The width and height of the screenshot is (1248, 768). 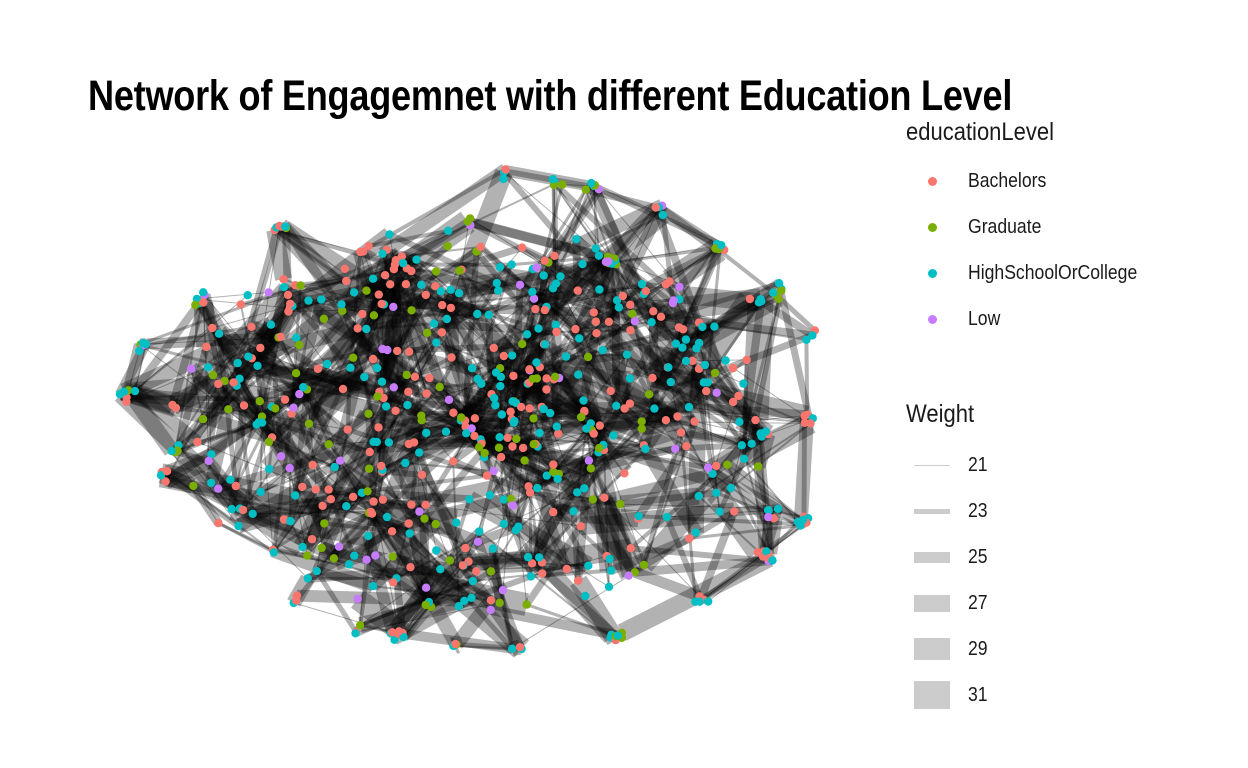 I want to click on legend-label: 29, so click(x=978, y=648).